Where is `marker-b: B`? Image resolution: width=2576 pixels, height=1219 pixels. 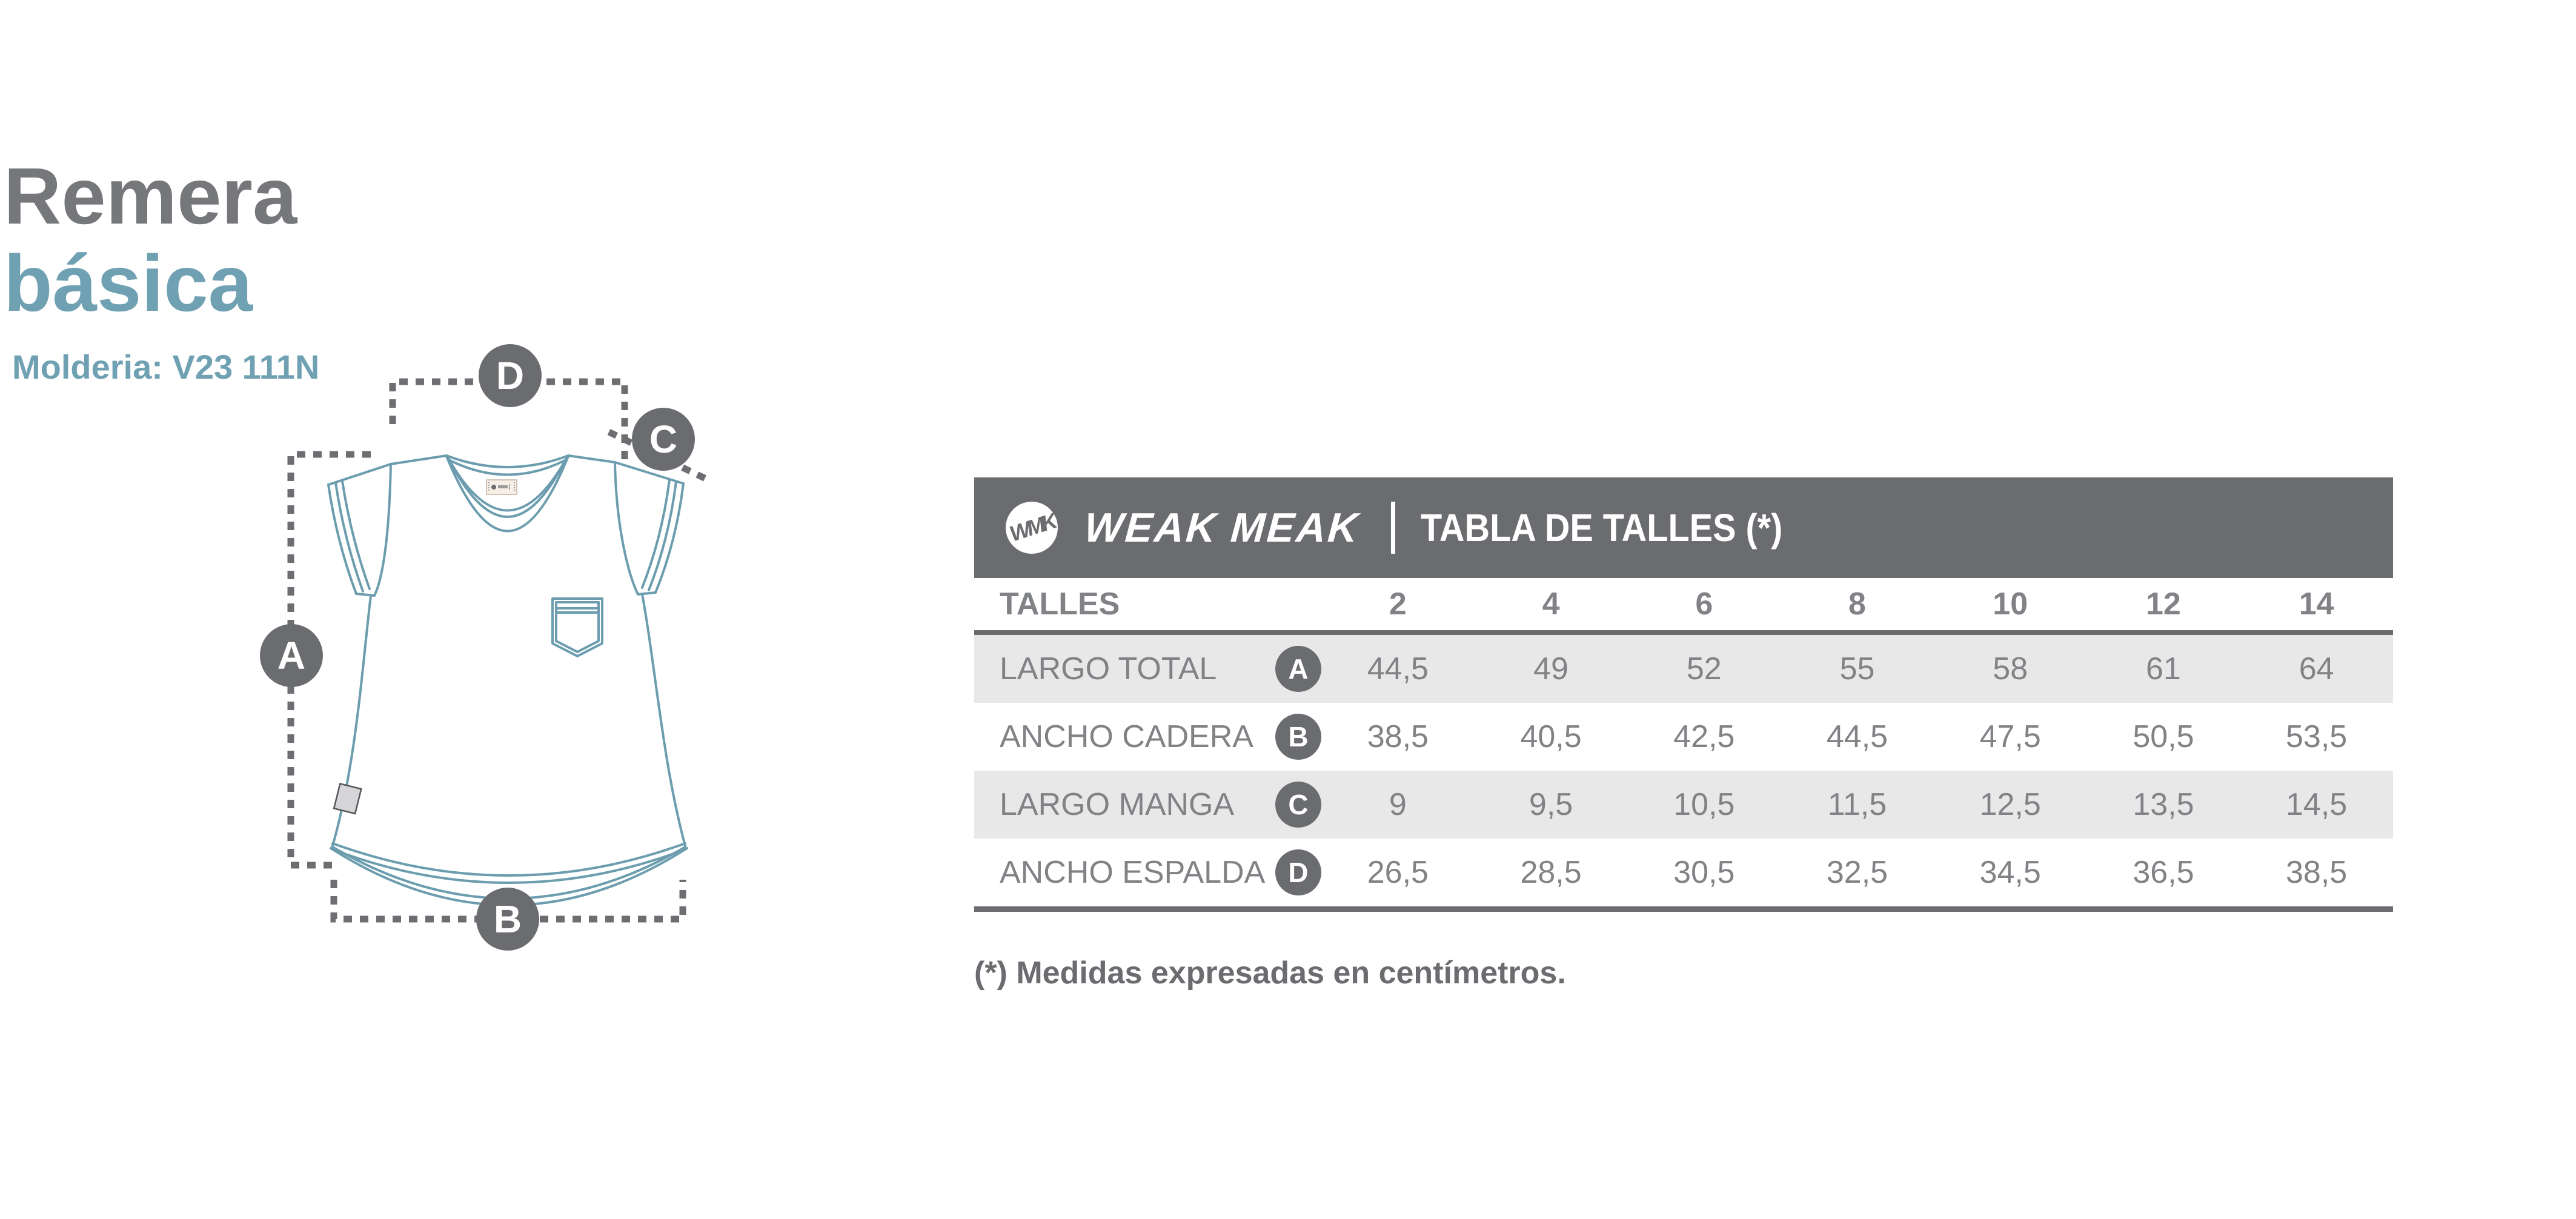 marker-b: B is located at coordinates (507, 919).